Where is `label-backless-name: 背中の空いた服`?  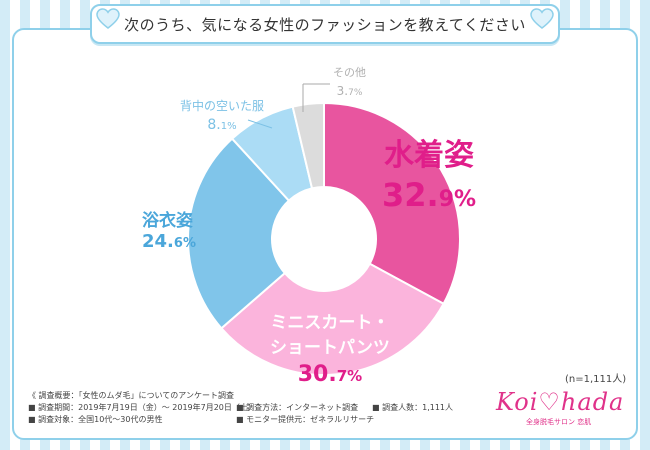 label-backless-name: 背中の空いた服 is located at coordinates (222, 106).